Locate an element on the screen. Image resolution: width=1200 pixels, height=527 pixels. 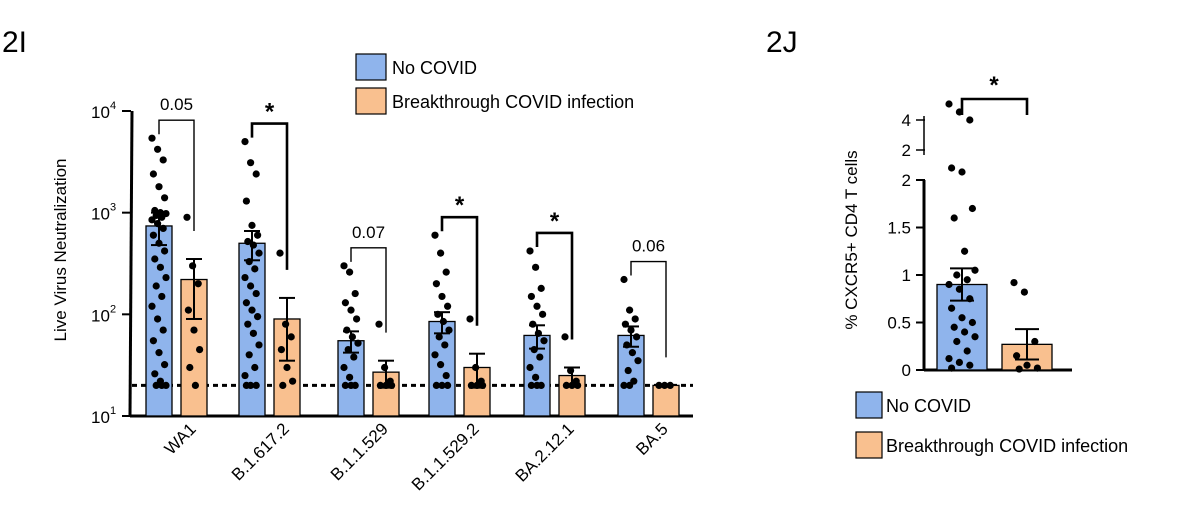
y-tick-exponent-2i: 3 is located at coordinates (113, 208).